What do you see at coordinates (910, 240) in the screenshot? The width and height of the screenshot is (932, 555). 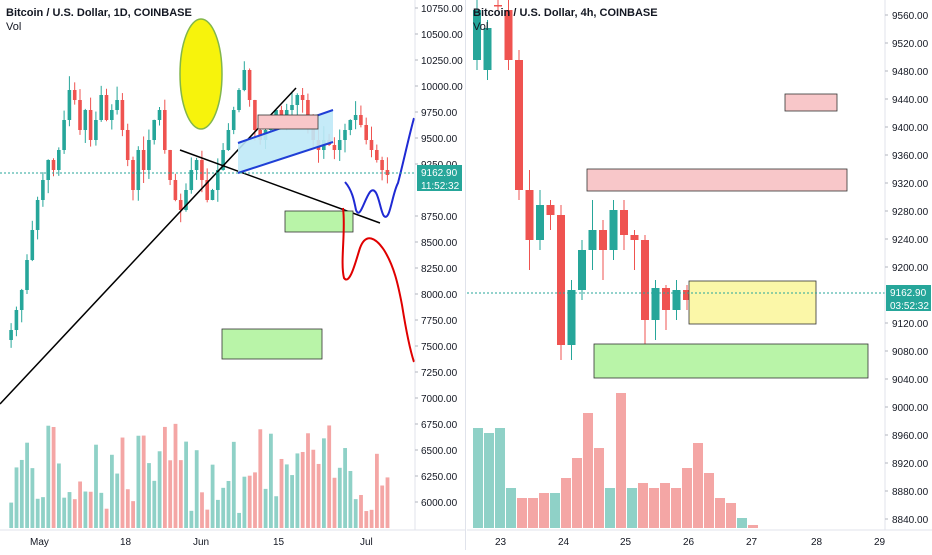 I see `4h-price-tick: 9240.00` at bounding box center [910, 240].